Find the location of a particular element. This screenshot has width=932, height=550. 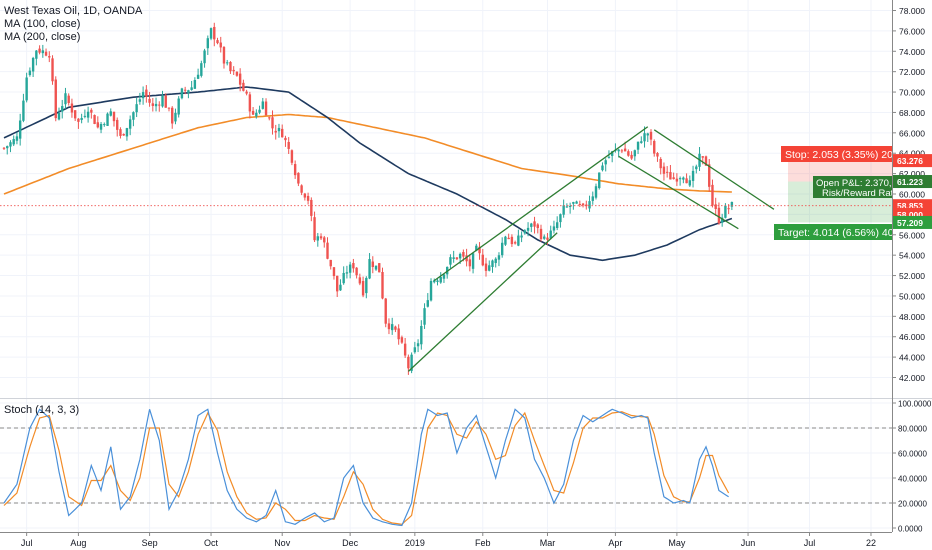

target-label-text: Target: 4.014 (6.56%) 4014, A is located at coordinates (848, 233).